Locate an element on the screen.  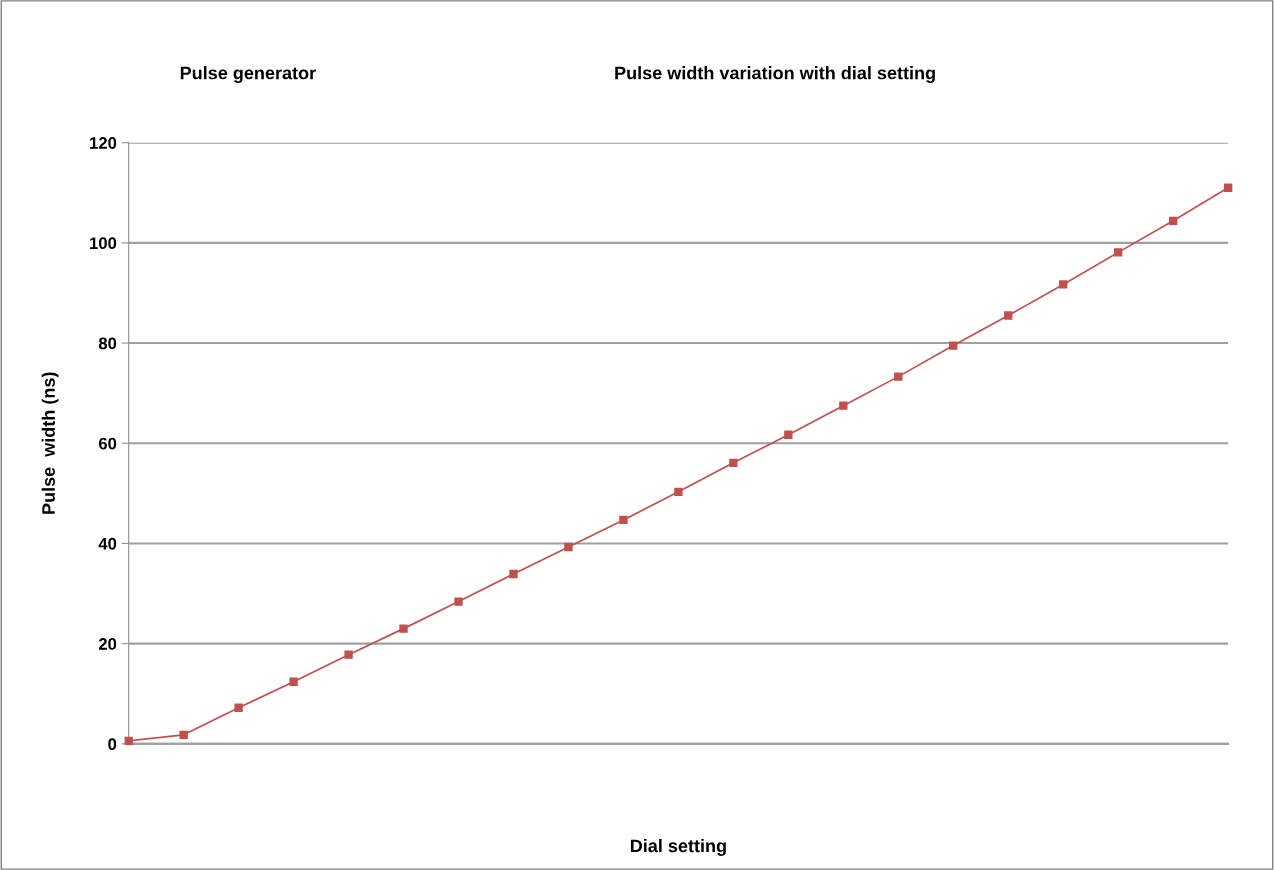
y-tick-label: 60 is located at coordinates (107, 443).